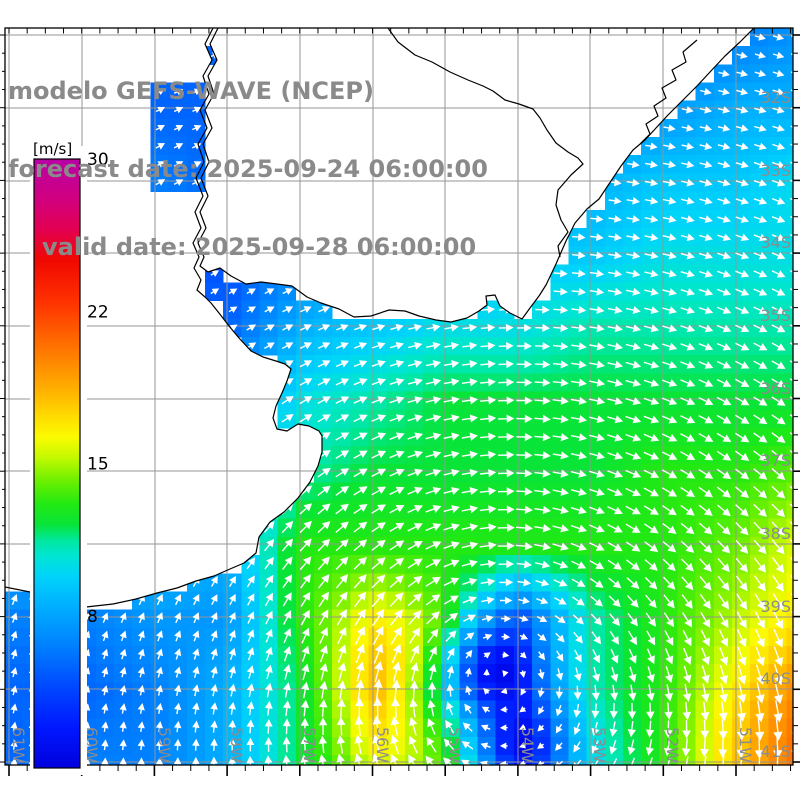  Describe the element at coordinates (92, 617) in the screenshot. I see `colorbar-tick-label: 8` at that location.